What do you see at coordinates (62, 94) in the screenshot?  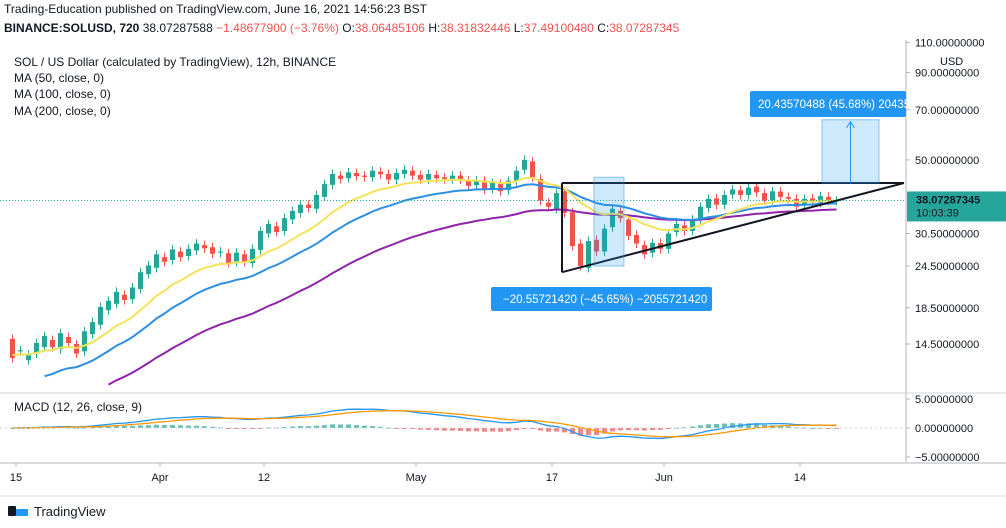 I see `legend-ma100: MA (100, close, 0)` at bounding box center [62, 94].